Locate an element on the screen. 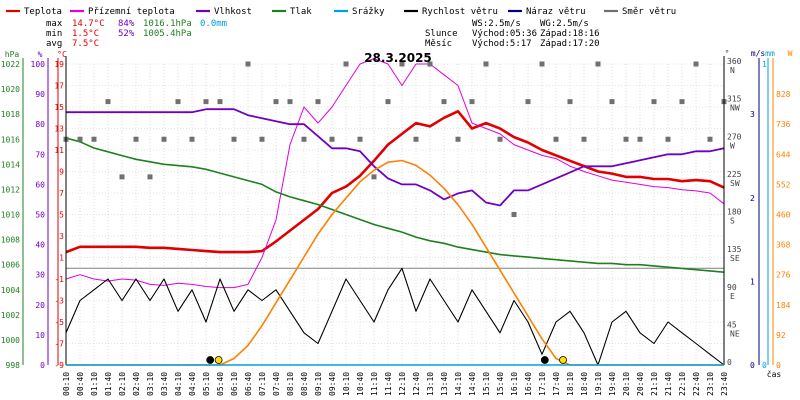 Image resolution: width=800 pixels, height=400 pixels. x-tick-label: 05:40 is located at coordinates (220, 384).